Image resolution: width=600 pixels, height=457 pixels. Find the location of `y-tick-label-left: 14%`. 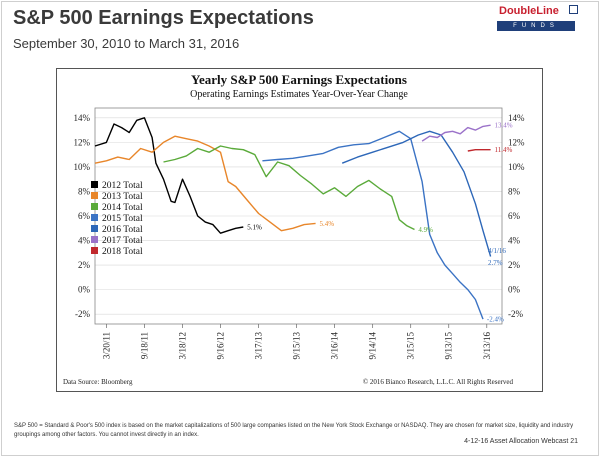

y-tick-label-left: 14% is located at coordinates (82, 118).